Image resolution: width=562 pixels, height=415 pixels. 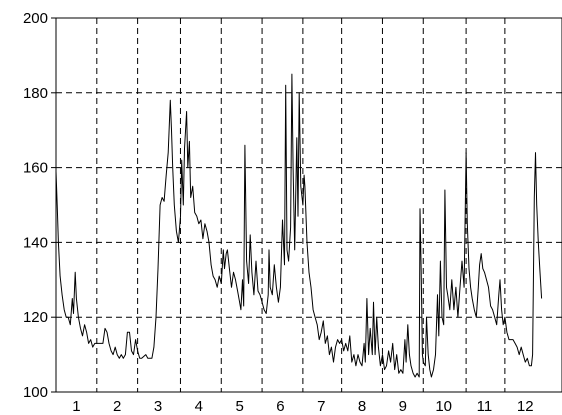 I want to click on x-tick-label-7: 8, so click(x=362, y=406).